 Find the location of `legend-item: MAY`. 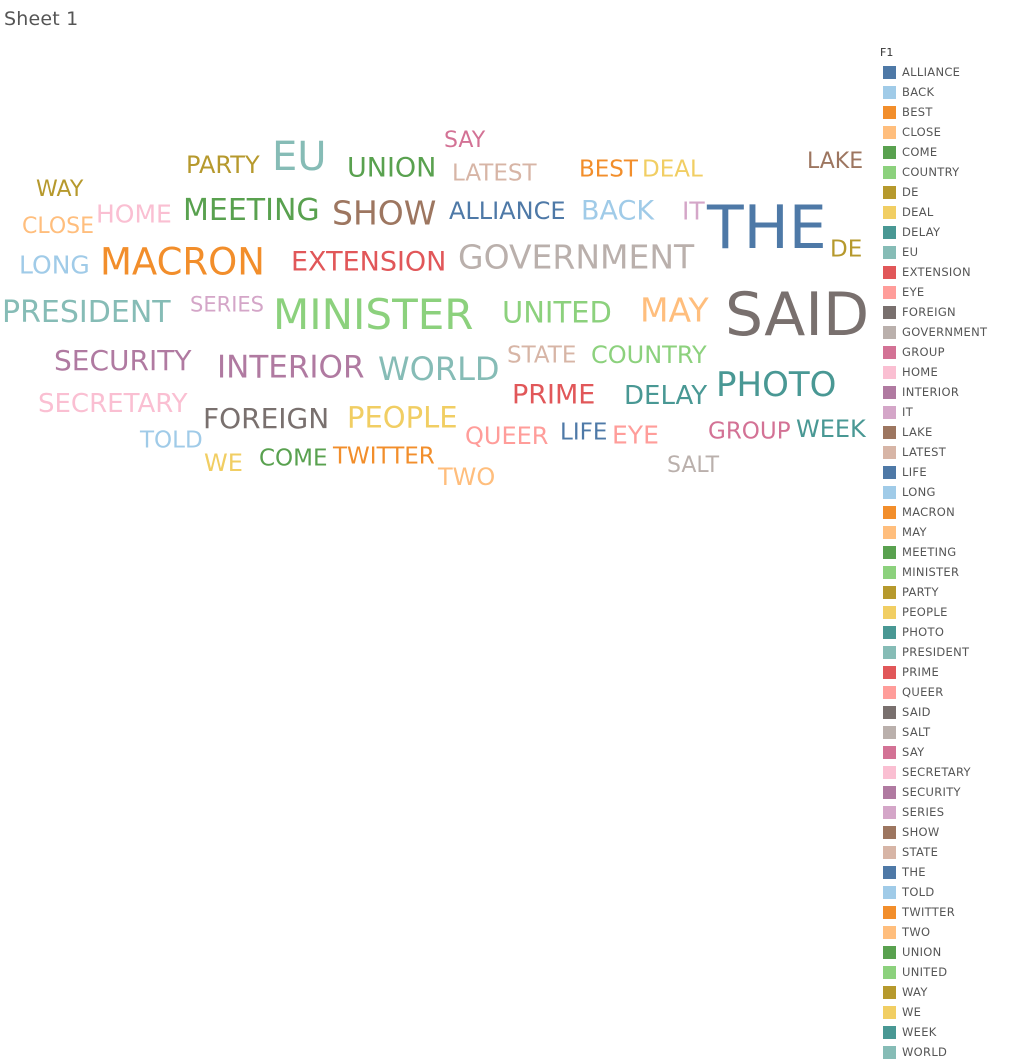

legend-item: MAY is located at coordinates (950, 532).